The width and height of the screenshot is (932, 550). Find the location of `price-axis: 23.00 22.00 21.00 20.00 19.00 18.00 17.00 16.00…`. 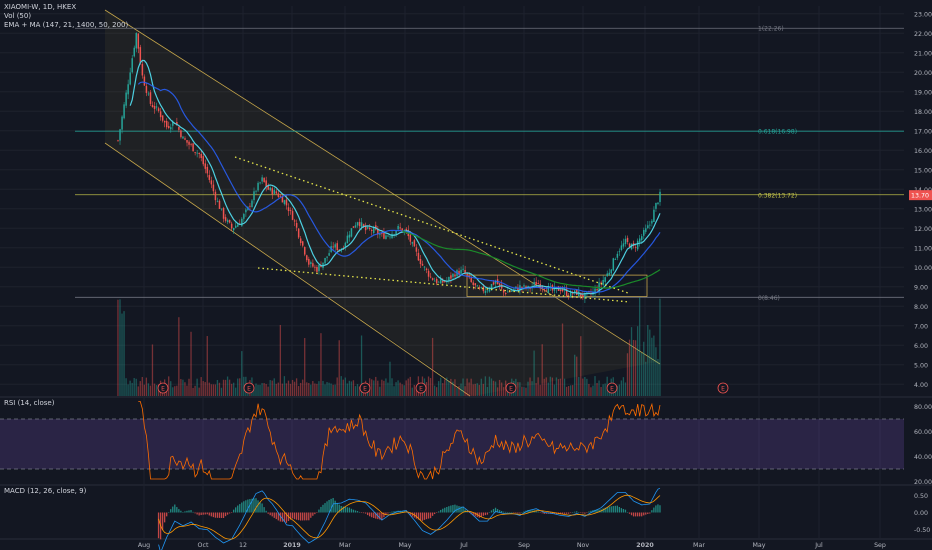

price-axis: 23.00 22.00 21.00 20.00 19.00 18.00 17.00 16.00… is located at coordinates (920, 200).